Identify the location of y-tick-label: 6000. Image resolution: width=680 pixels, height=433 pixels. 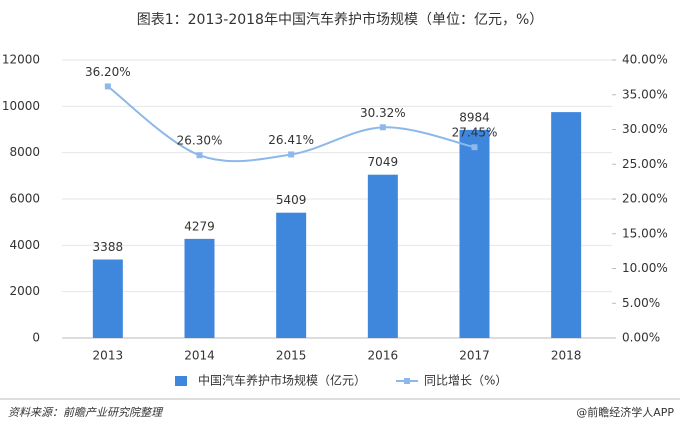
(24, 199).